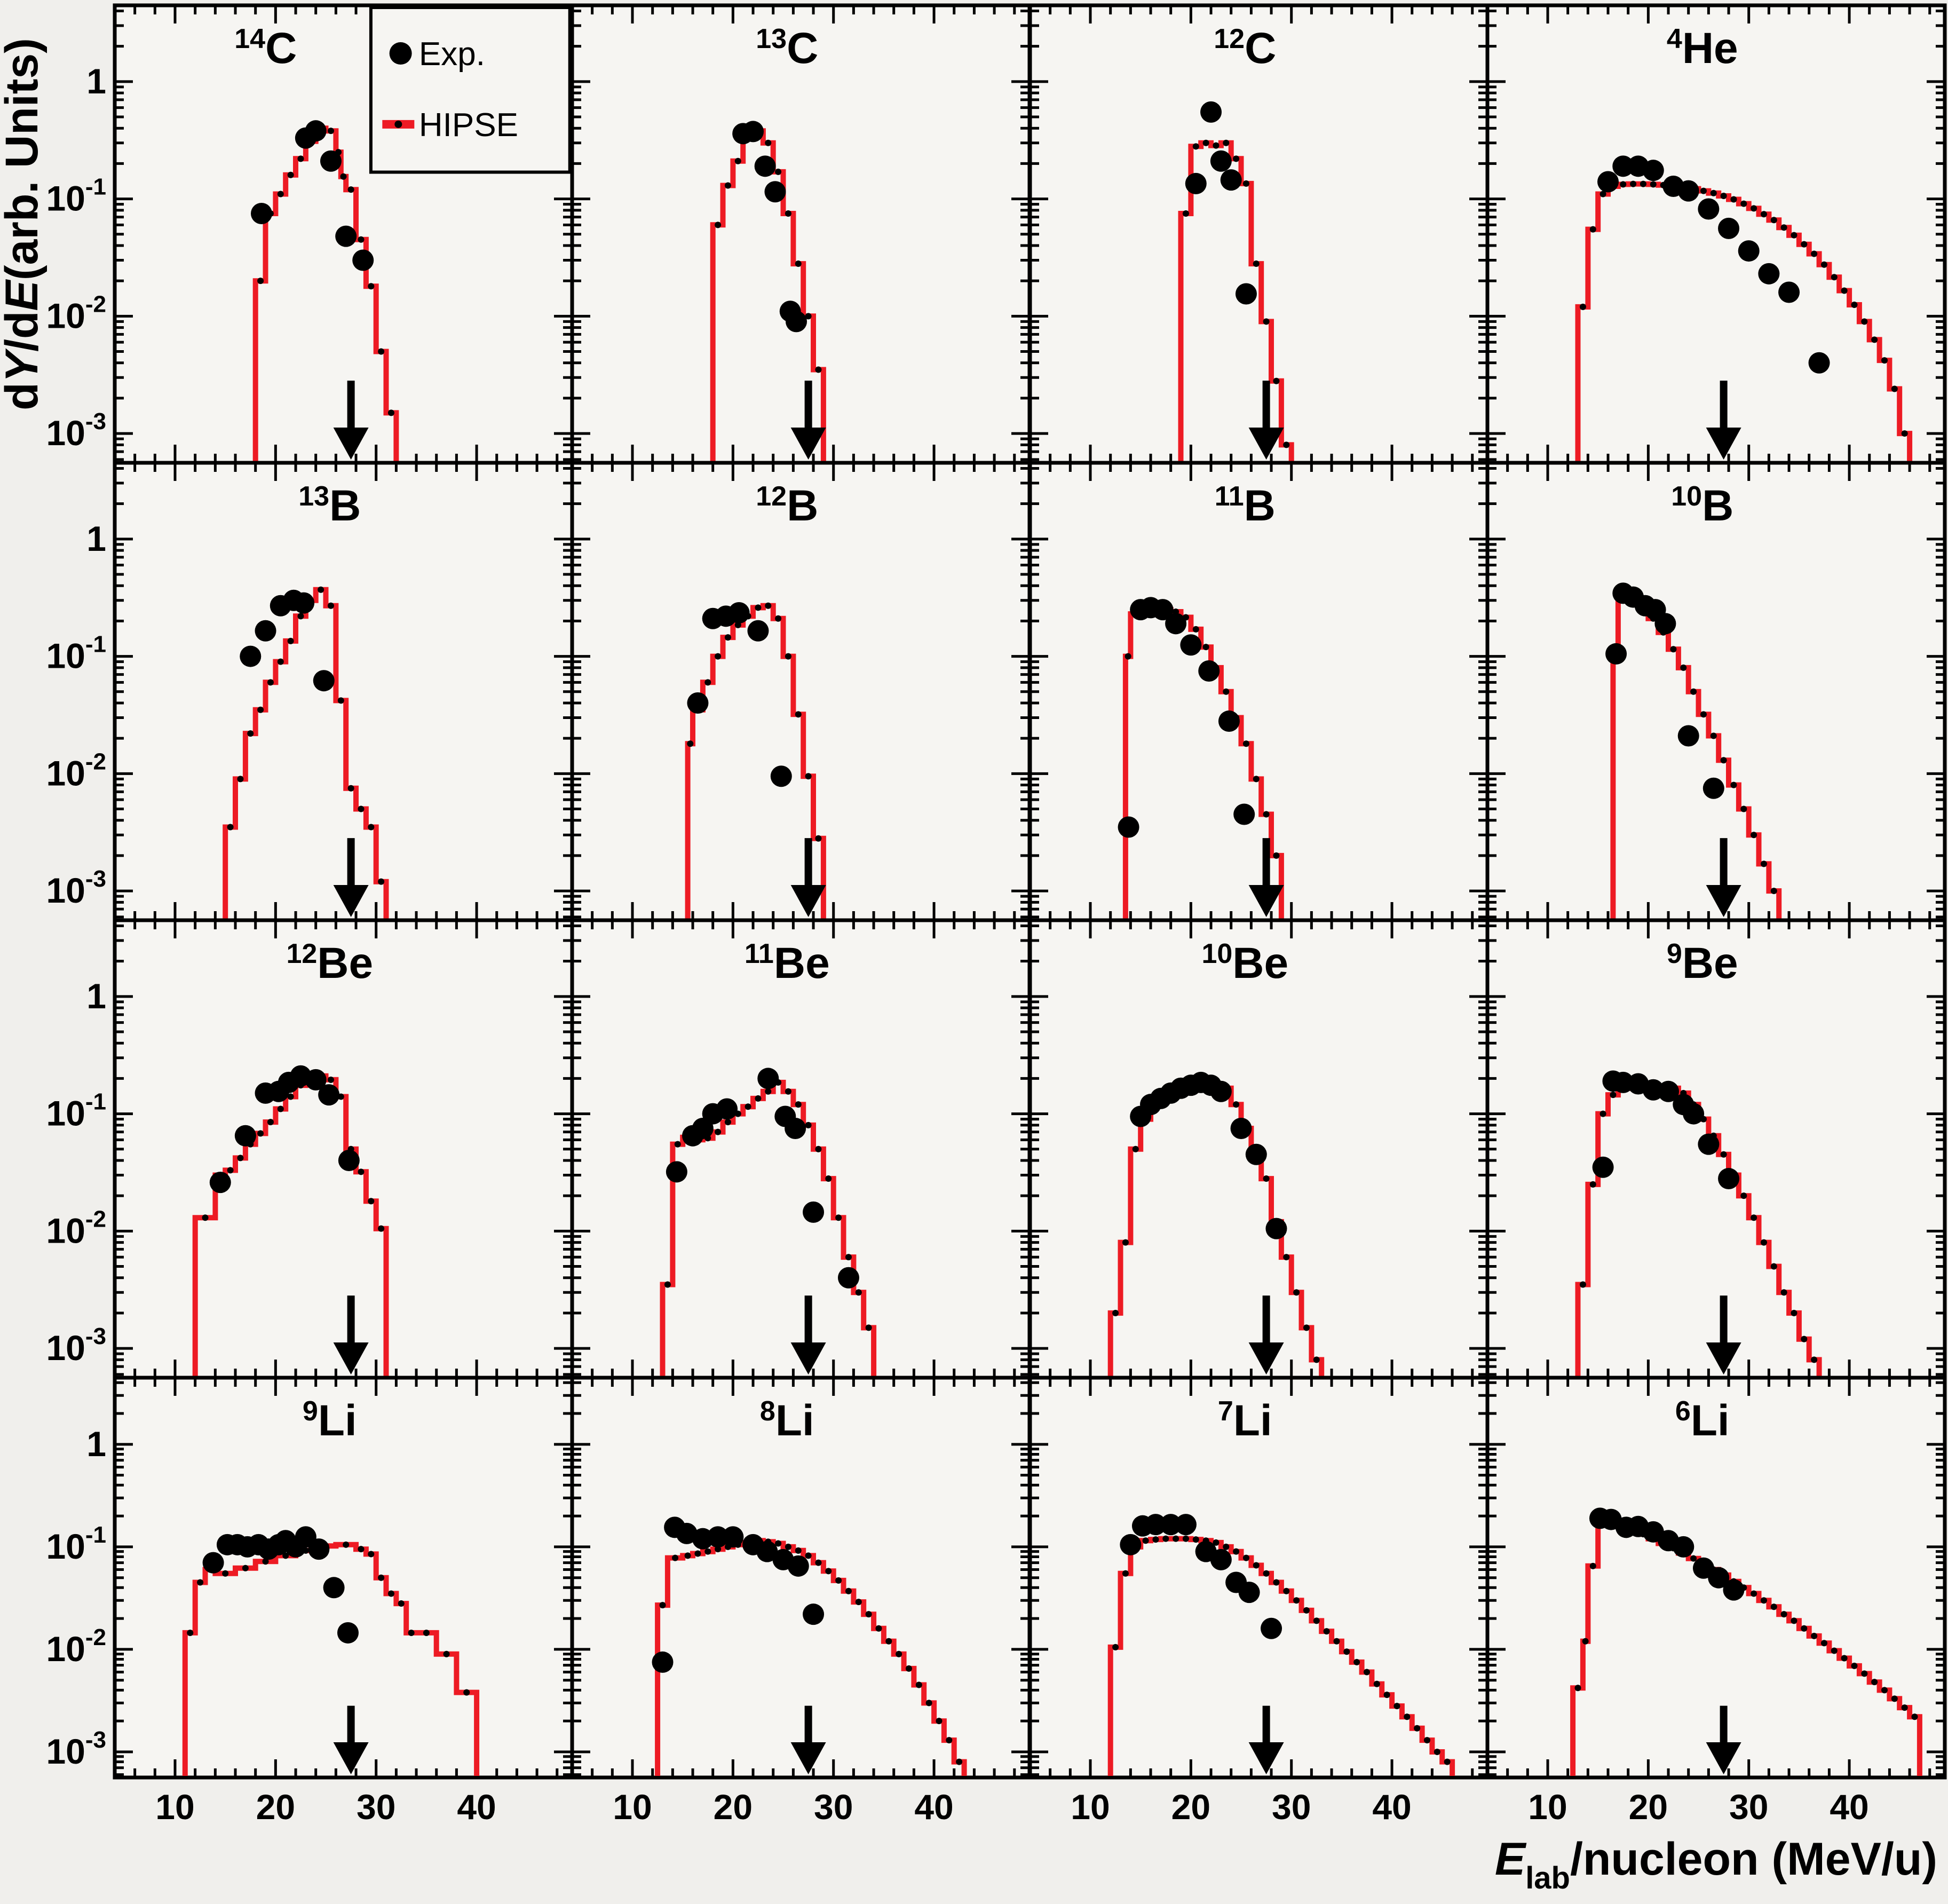 This screenshot has height=1904, width=1948. Describe the element at coordinates (470, 90) in the screenshot. I see `legend-box` at that location.